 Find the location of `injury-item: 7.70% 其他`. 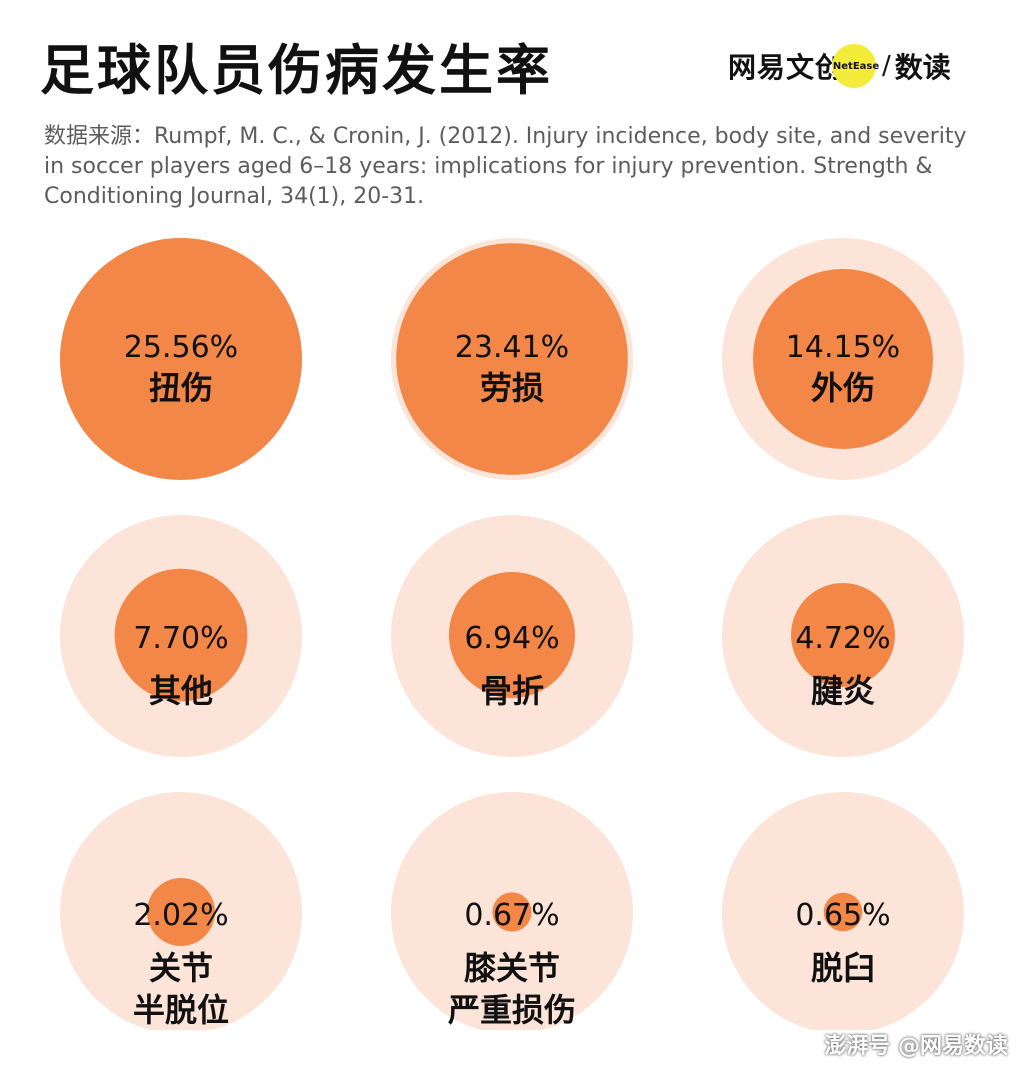

injury-item: 7.70% 其他 is located at coordinates (181, 636).